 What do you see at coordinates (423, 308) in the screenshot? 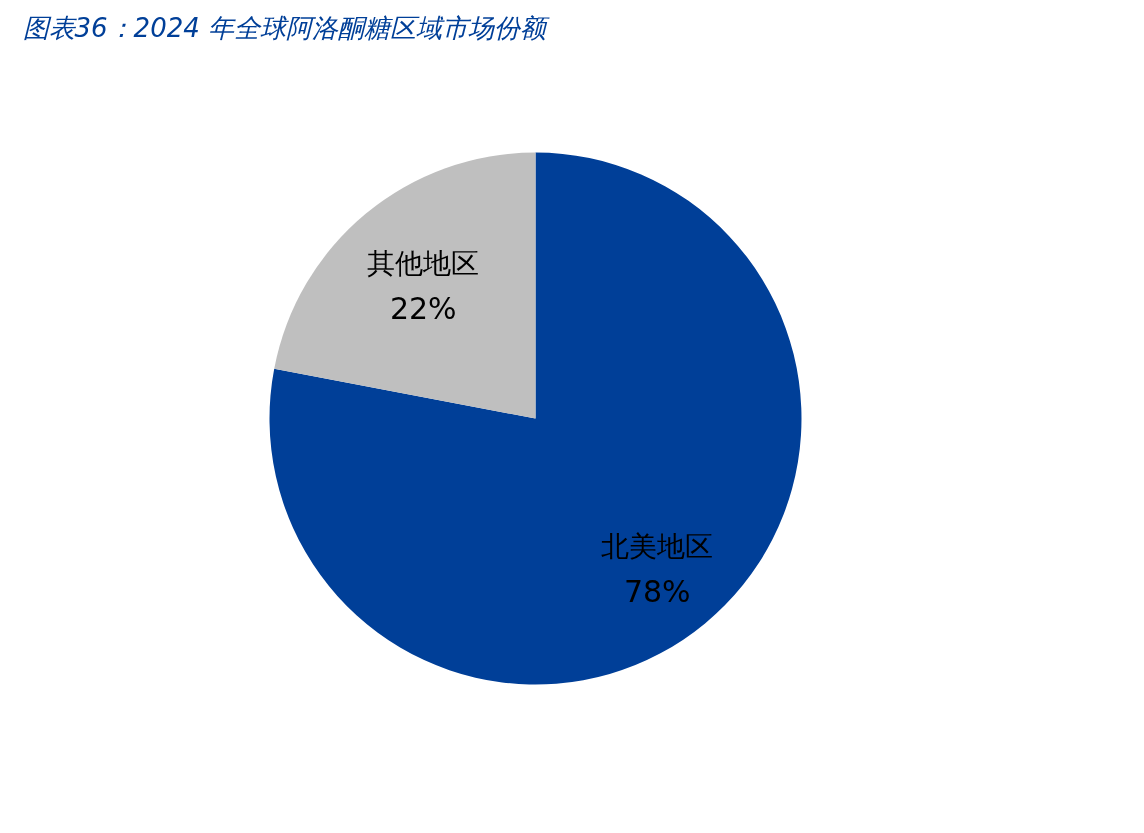
I see `data-label: 22%` at bounding box center [423, 308].